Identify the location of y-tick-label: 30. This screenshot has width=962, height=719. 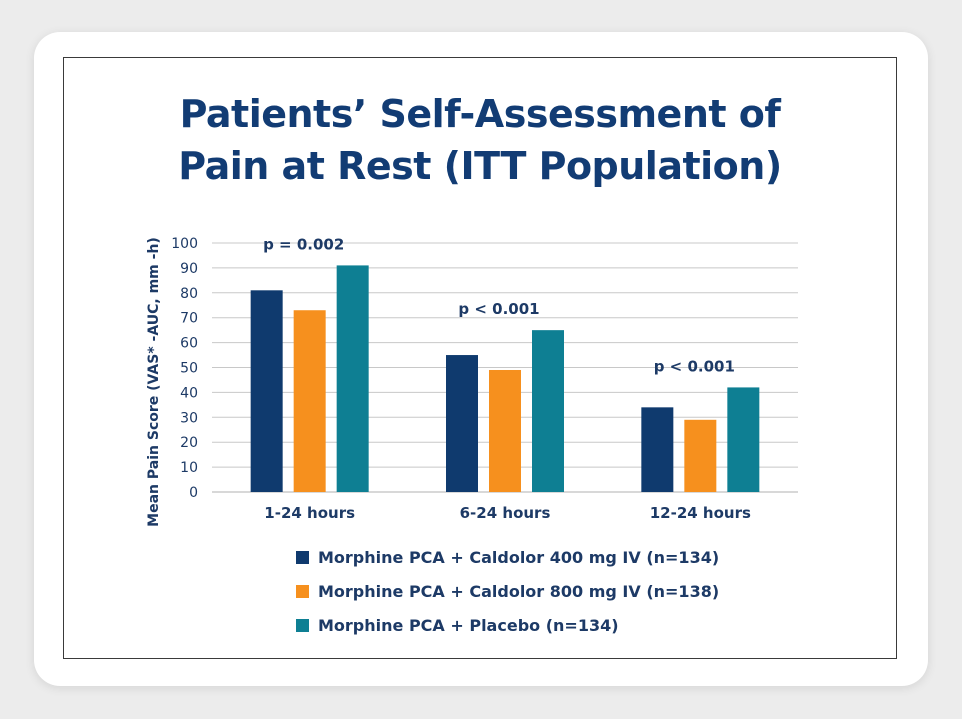
(189, 418).